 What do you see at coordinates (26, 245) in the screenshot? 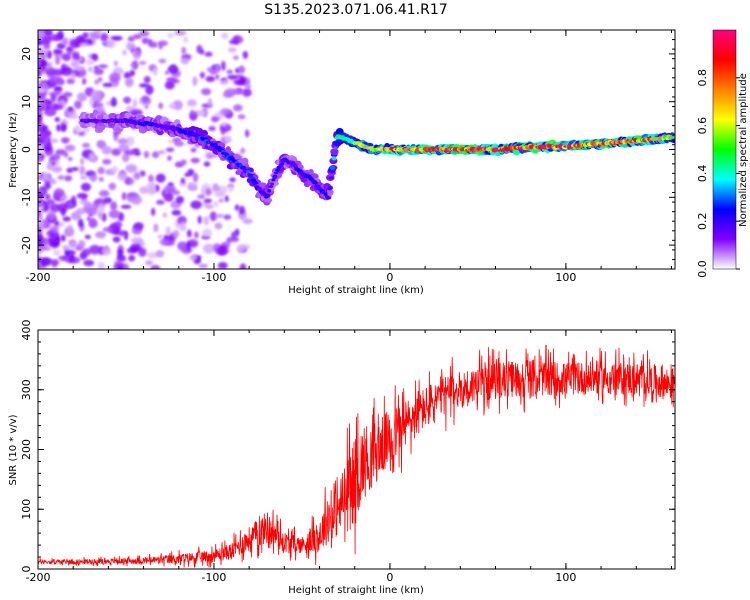
I see `y-tick-label: -20` at bounding box center [26, 245].